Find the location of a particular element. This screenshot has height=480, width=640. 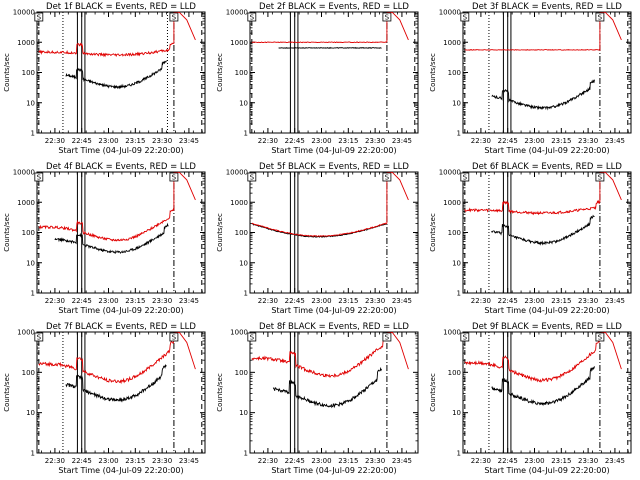

panel-title: Det 2f BLACK = Events, RED = LLD is located at coordinates (334, 7).